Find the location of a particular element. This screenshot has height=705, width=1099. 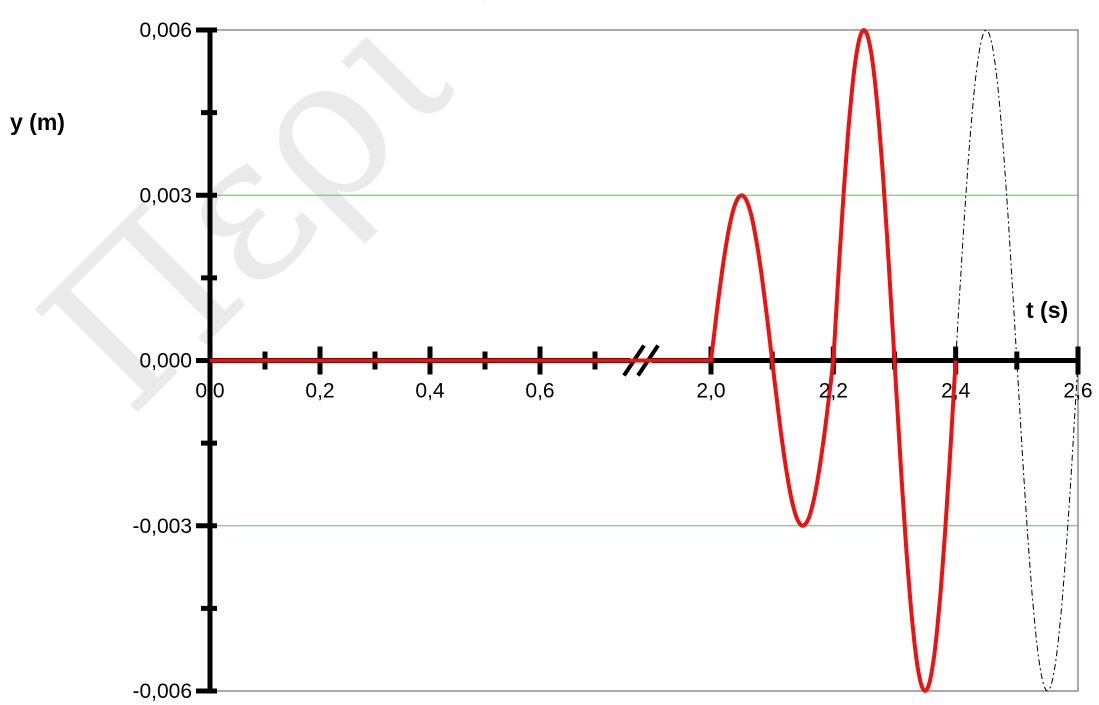

x-tick-label: 2,2 is located at coordinates (833, 391).